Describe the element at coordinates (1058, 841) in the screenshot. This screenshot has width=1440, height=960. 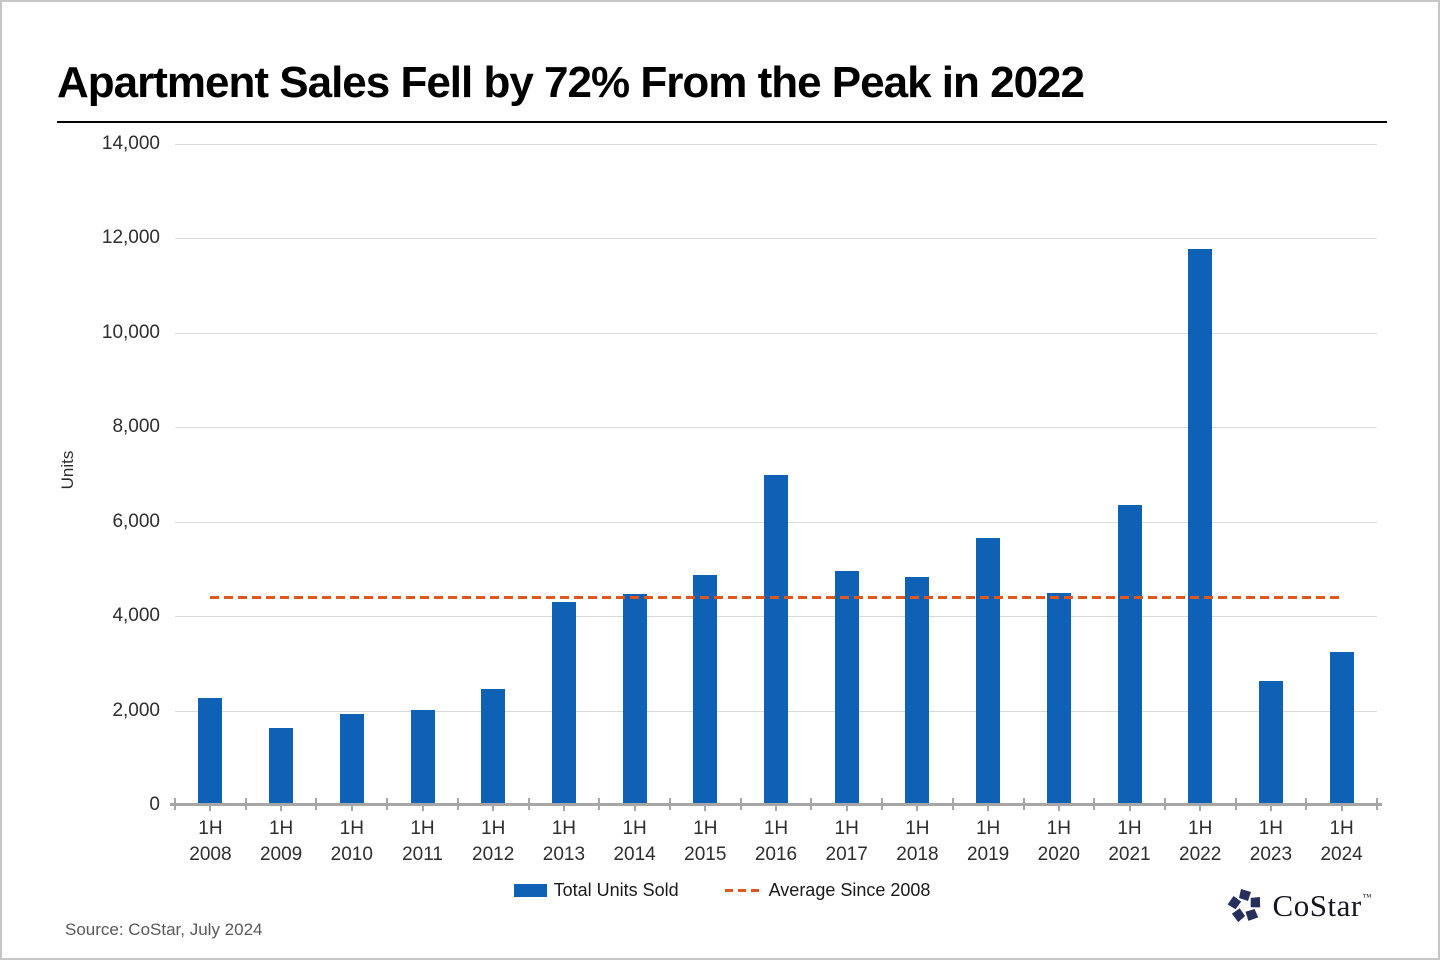
I see `x-tick-label-1h-2020: 1H 2020` at that location.